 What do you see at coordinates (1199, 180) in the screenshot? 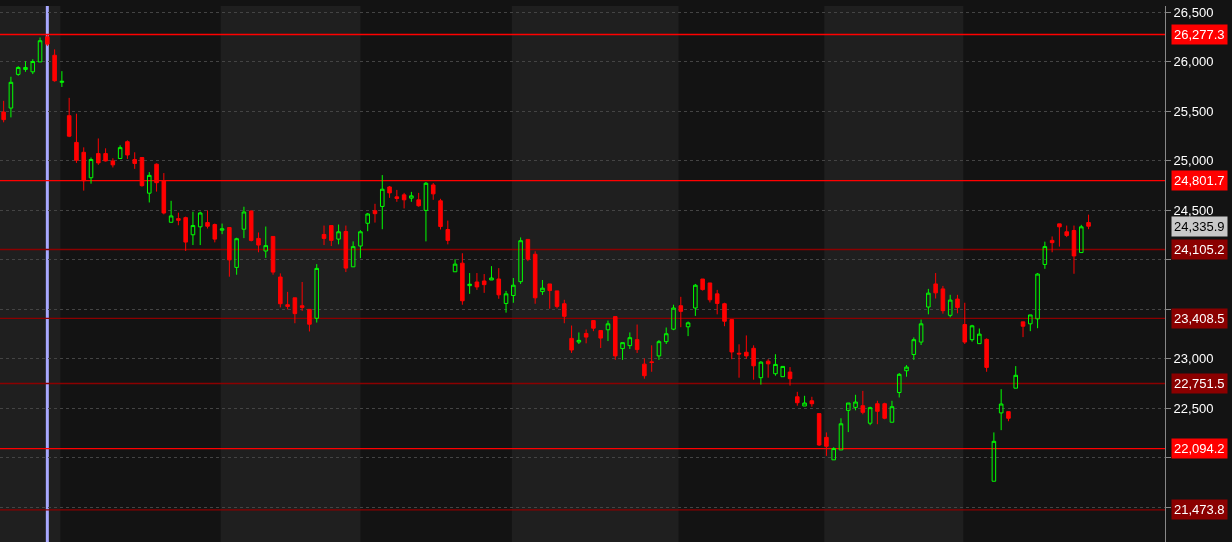
I see `ref-line-label: 24,801.7` at bounding box center [1199, 180].